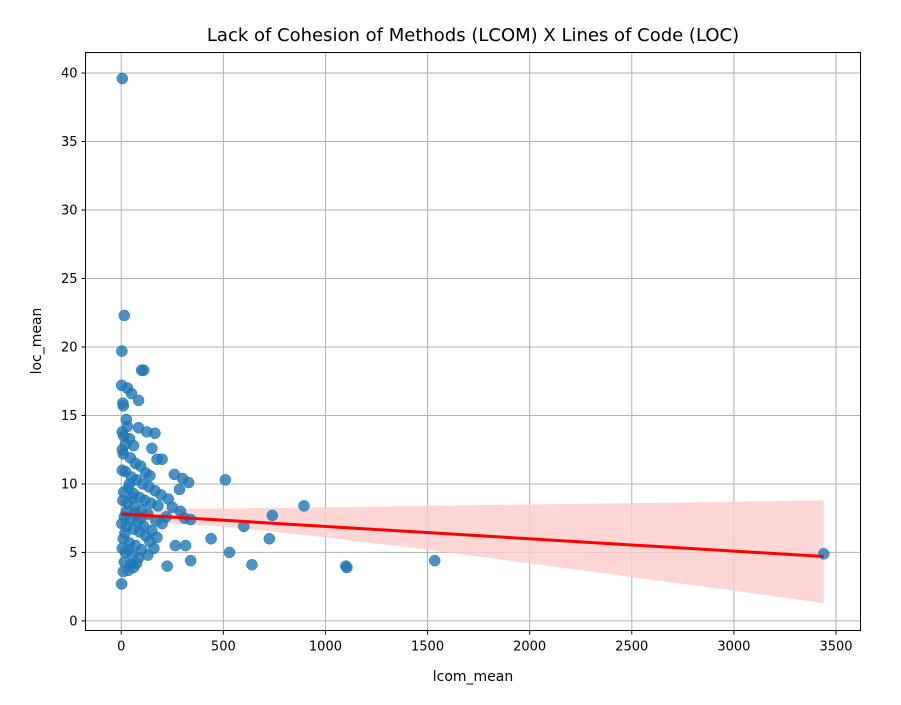  What do you see at coordinates (325, 647) in the screenshot?
I see `x-tick-label: 1000` at bounding box center [325, 647].